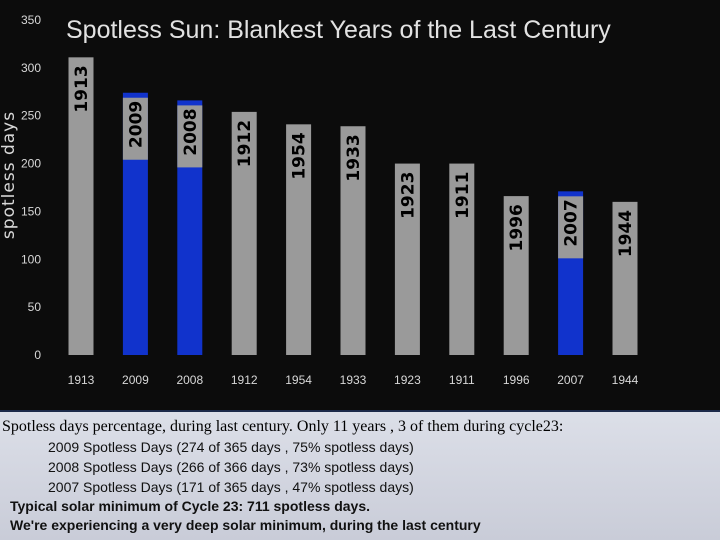  What do you see at coordinates (35, 307) in the screenshot?
I see `y-tick-label: 50` at bounding box center [35, 307].